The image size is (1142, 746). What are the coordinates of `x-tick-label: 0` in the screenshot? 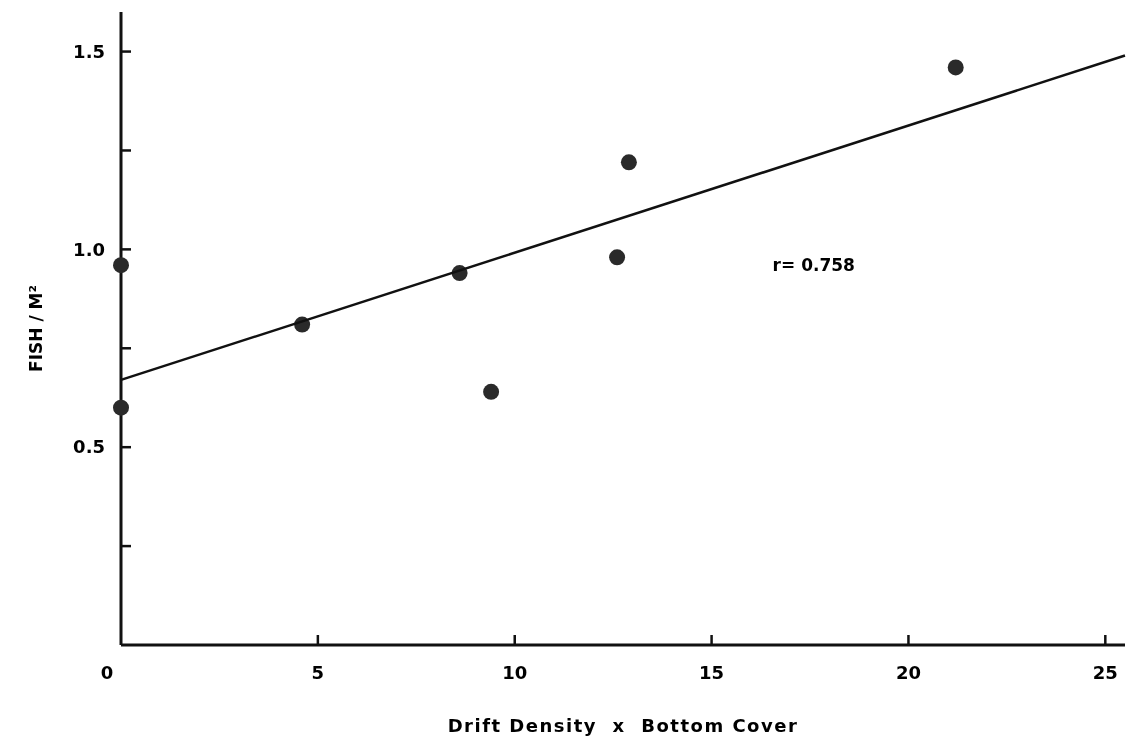 It's located at (107, 672).